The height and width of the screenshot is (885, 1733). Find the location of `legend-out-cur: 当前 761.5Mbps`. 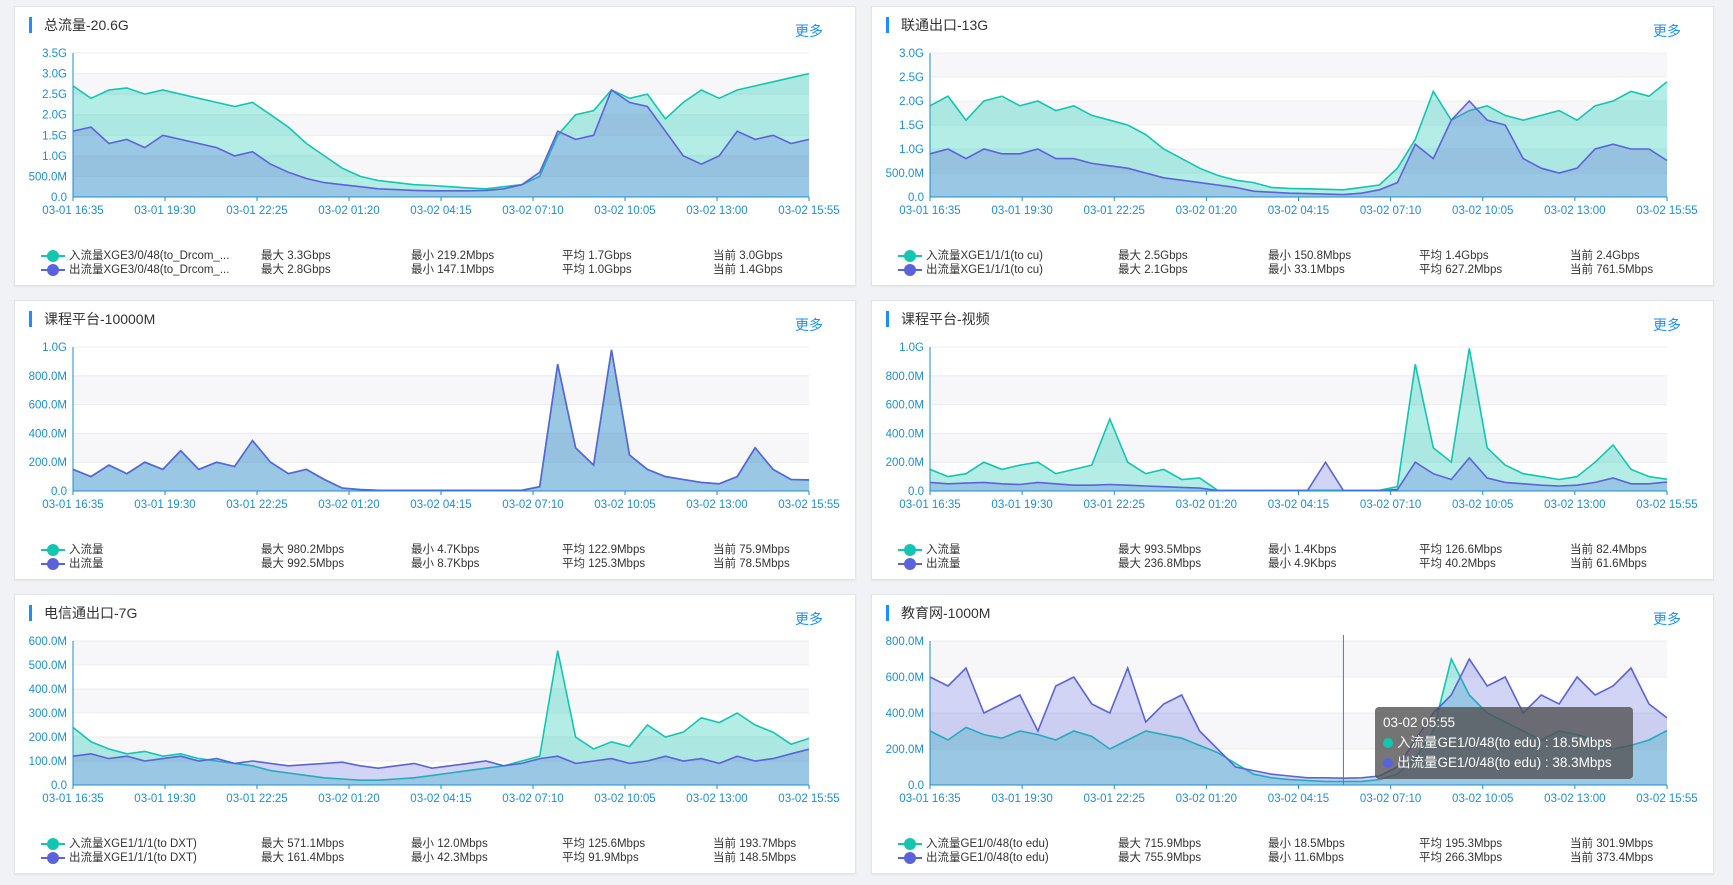

legend-out-cur: 当前 761.5Mbps is located at coordinates (1612, 270).